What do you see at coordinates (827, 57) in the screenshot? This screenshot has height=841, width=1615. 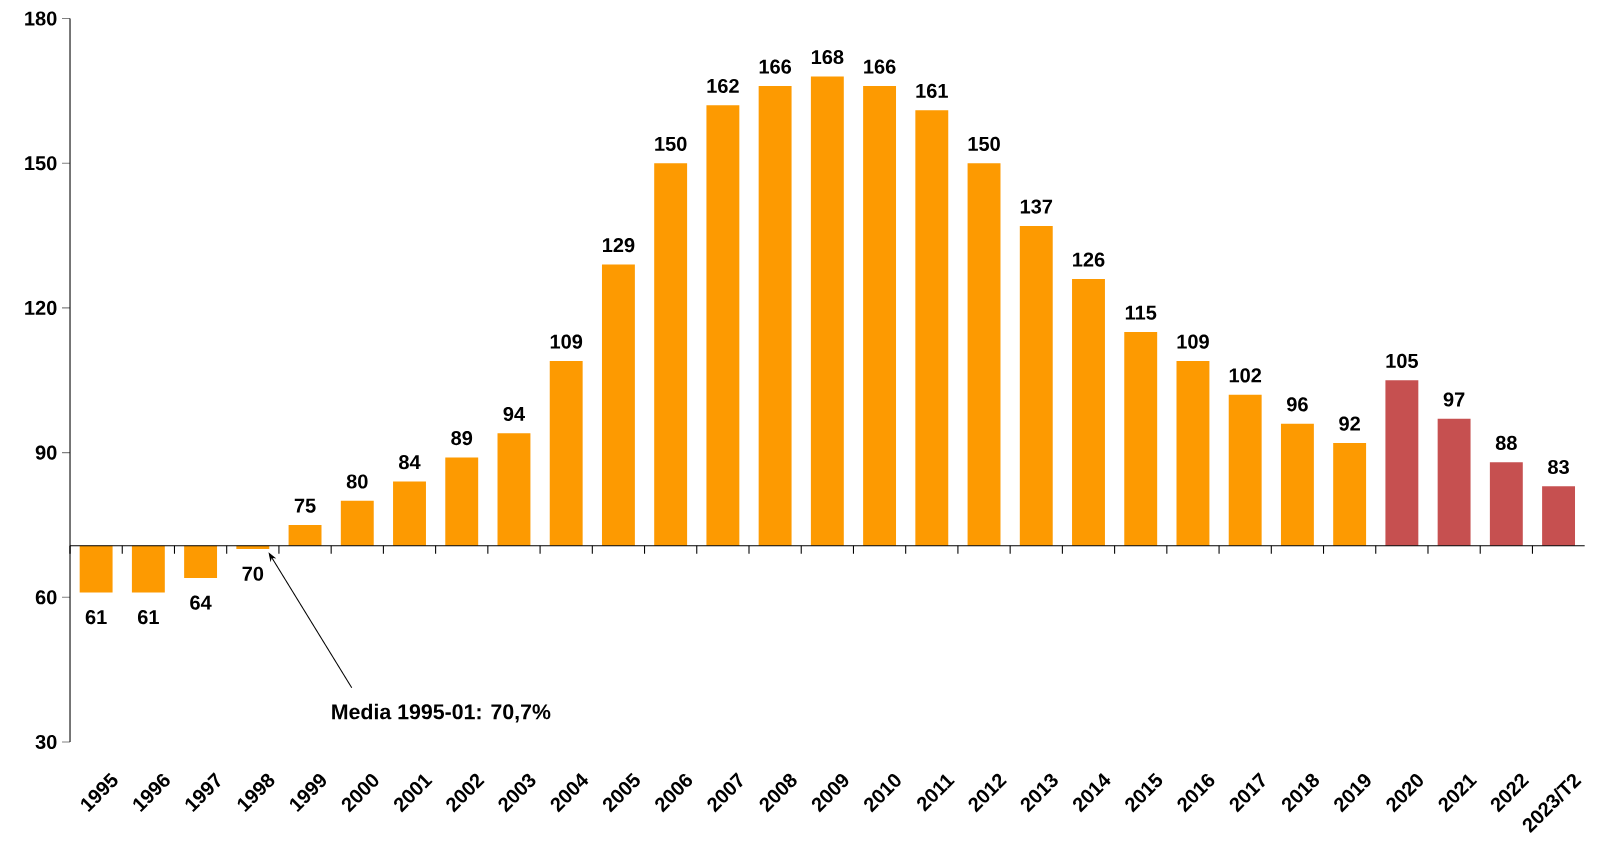 I see `data-label: 168` at bounding box center [827, 57].